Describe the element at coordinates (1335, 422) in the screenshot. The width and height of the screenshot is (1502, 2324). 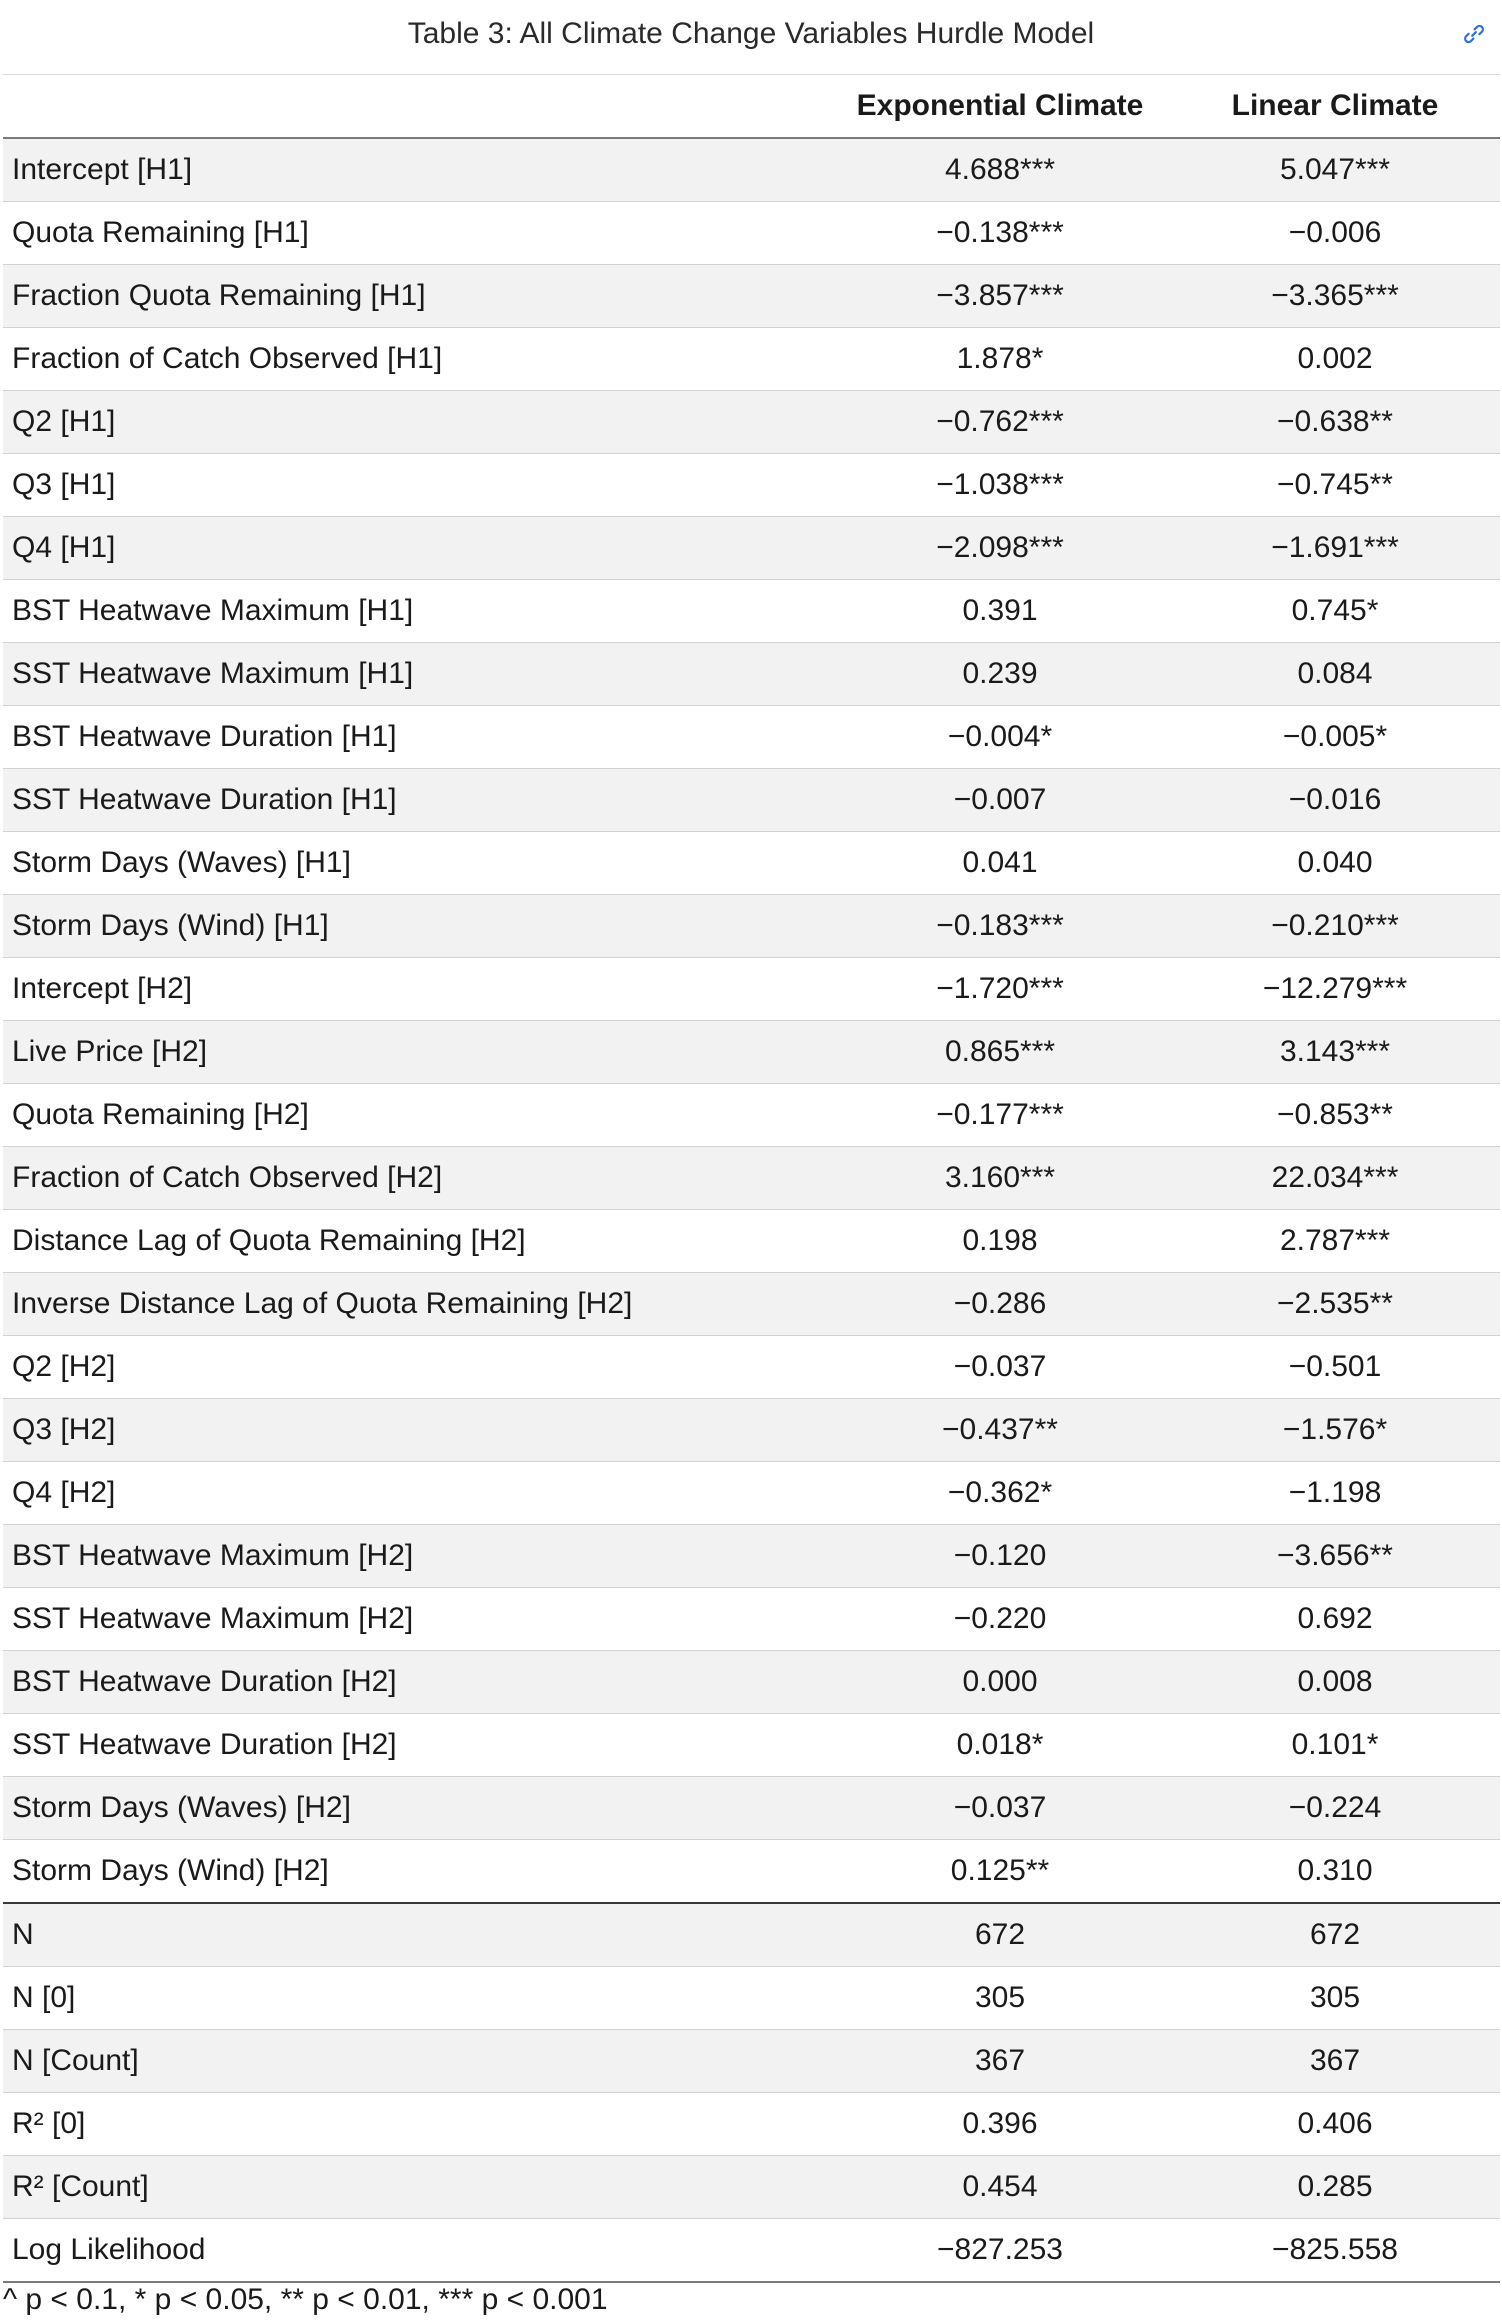
I see `linear-climate-value: −0.638**` at that location.